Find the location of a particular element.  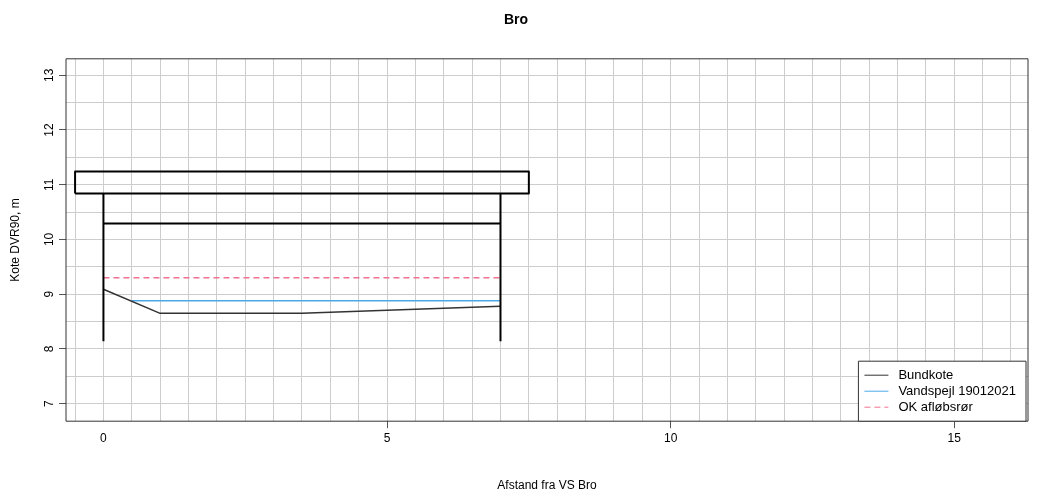

y-axis-title: Kote DVR90, m is located at coordinates (14, 240).